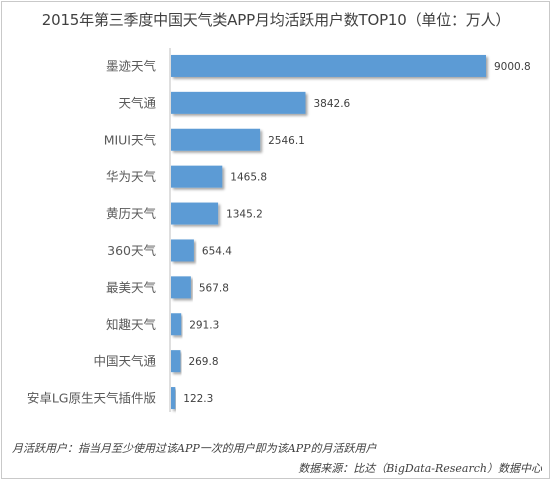 The height and width of the screenshot is (481, 552). Describe the element at coordinates (131, 324) in the screenshot. I see `category-label-7: 知趣天气` at that location.